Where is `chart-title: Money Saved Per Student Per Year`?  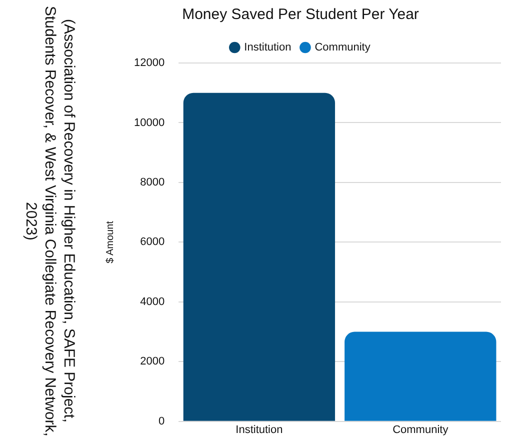
chart-title: Money Saved Per Student Per Year is located at coordinates (300, 15).